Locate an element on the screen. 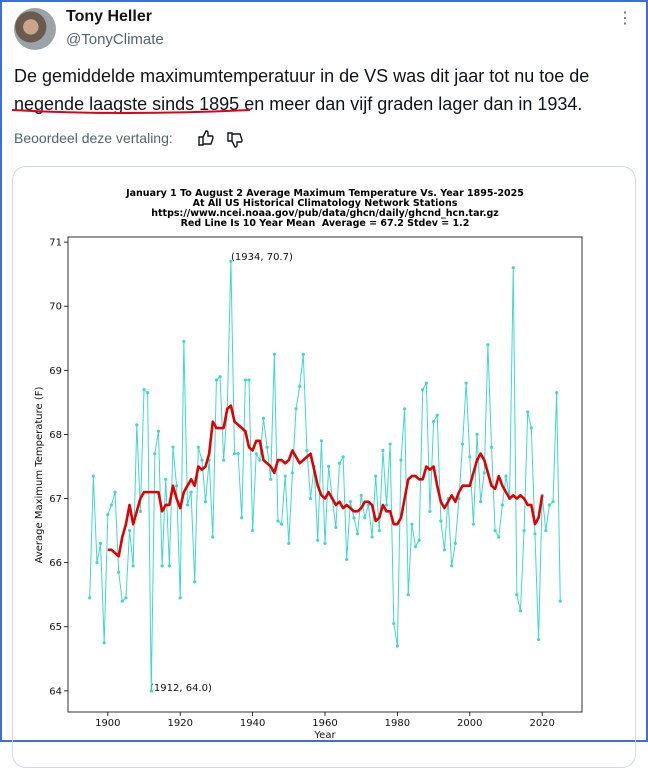 The width and height of the screenshot is (648, 768). y-tick-label: 66 is located at coordinates (55, 563).